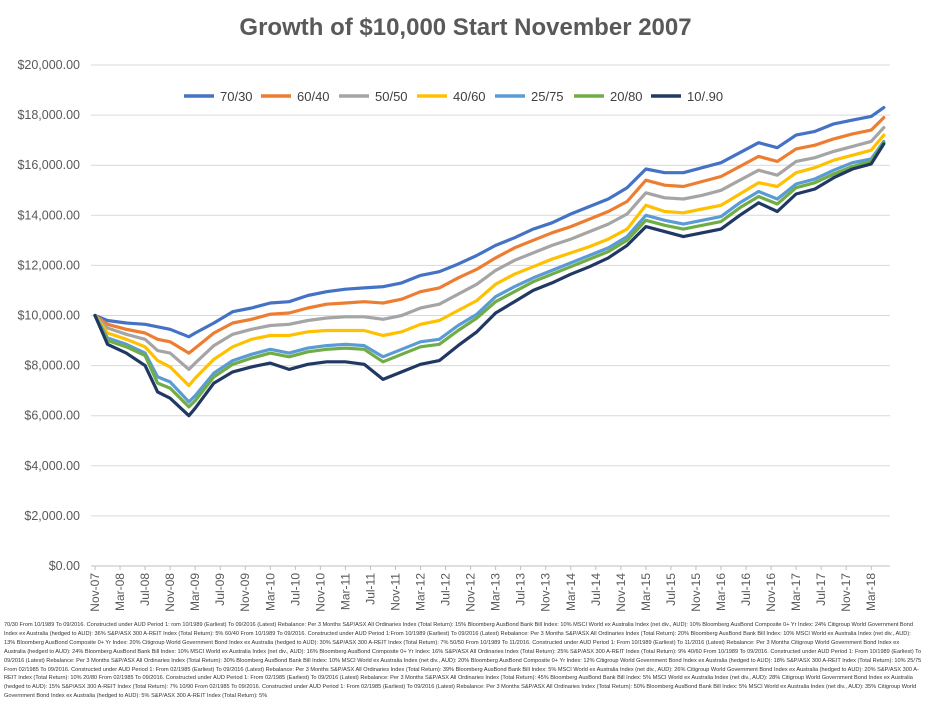  Describe the element at coordinates (496, 592) in the screenshot. I see `x-tick-label: Mar-13` at that location.